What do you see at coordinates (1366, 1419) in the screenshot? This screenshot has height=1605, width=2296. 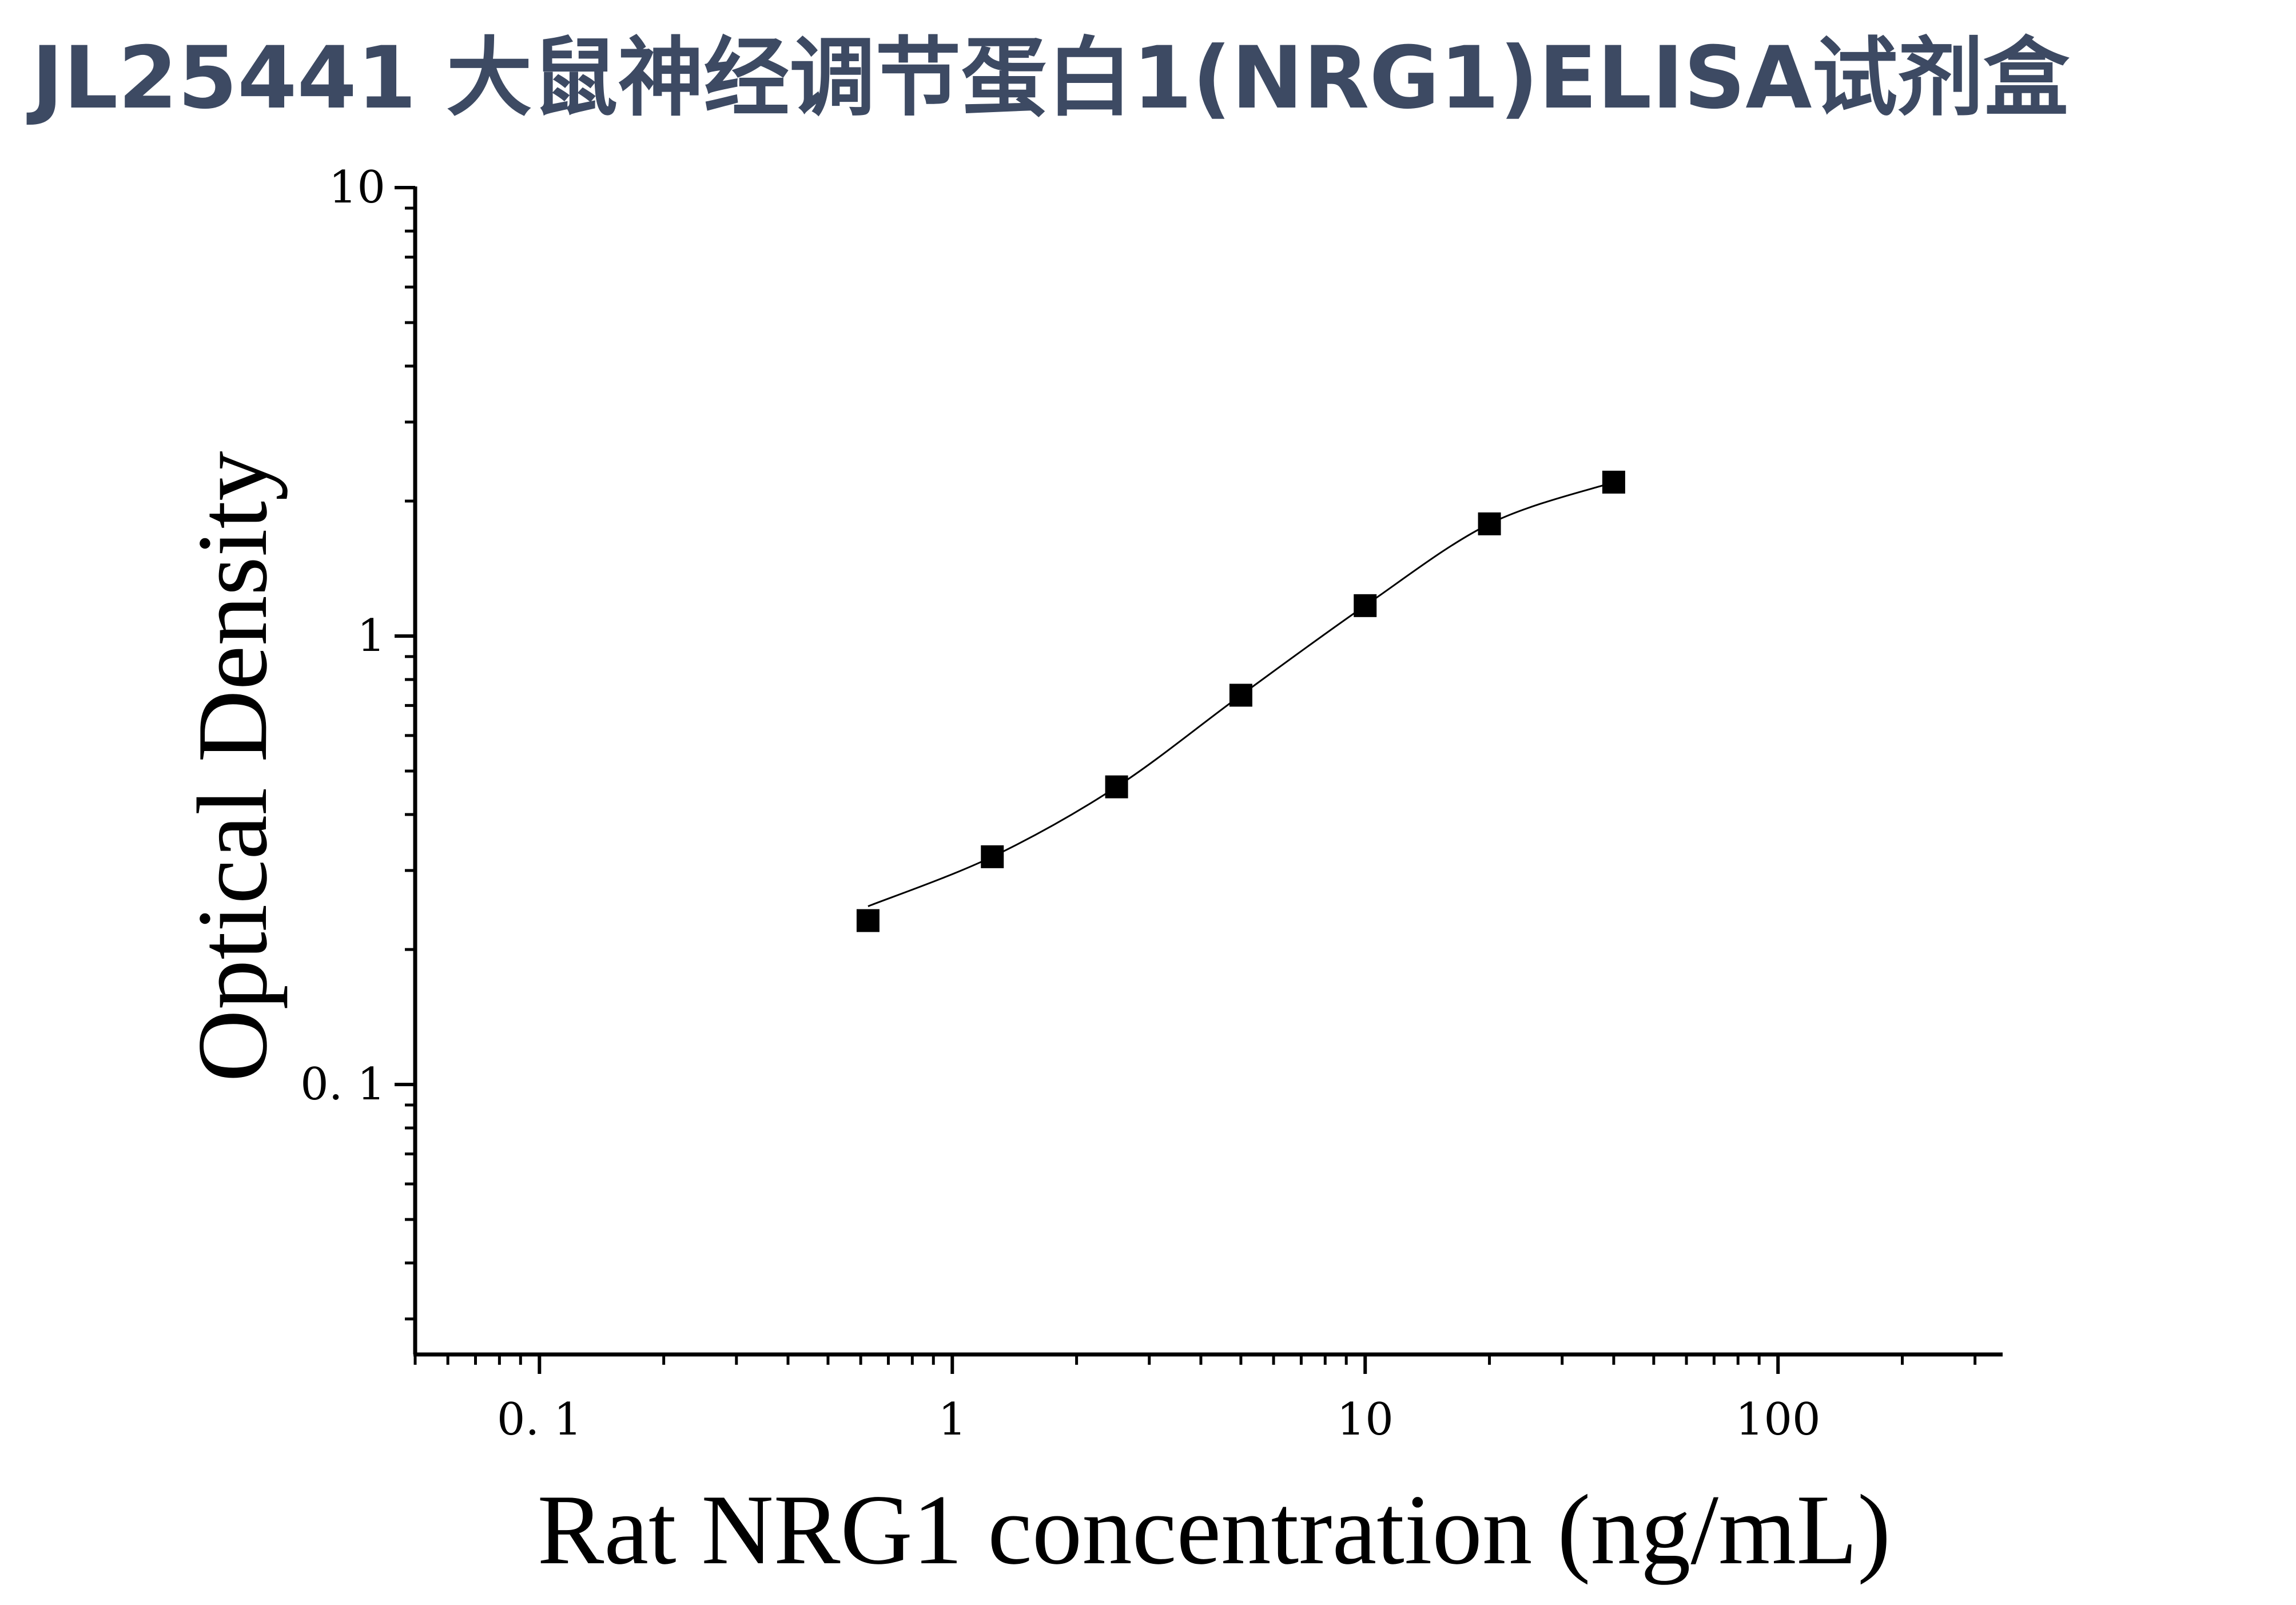 I see `x-tick-label: 10` at bounding box center [1366, 1419].